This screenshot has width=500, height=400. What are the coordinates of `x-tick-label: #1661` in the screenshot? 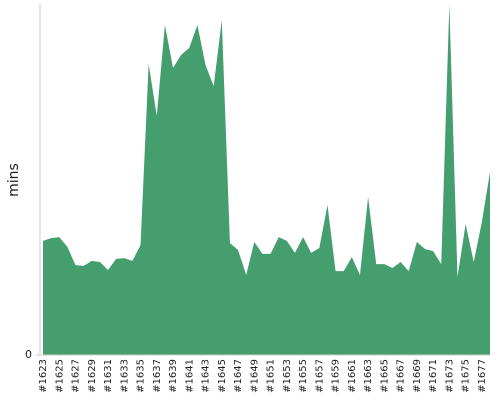 It's located at (352, 376).